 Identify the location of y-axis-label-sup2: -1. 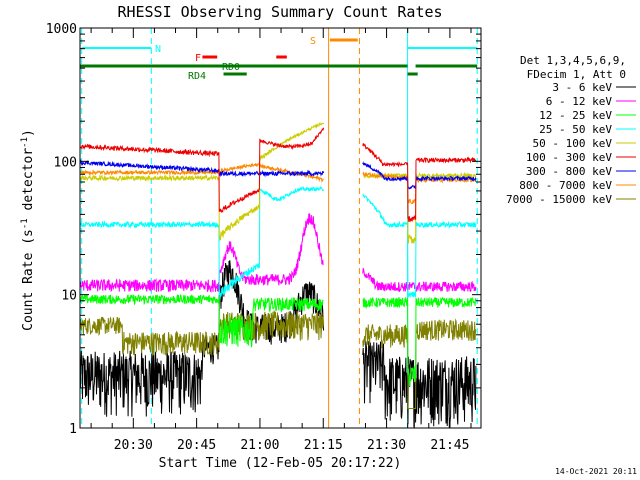
(25, 142).